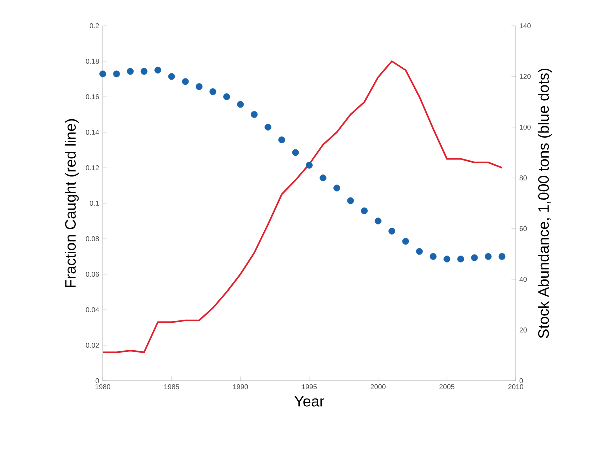 This screenshot has height=457, width=592. Describe the element at coordinates (72, 203) in the screenshot. I see `y-axis-title: Fraction Caught (red line)` at that location.